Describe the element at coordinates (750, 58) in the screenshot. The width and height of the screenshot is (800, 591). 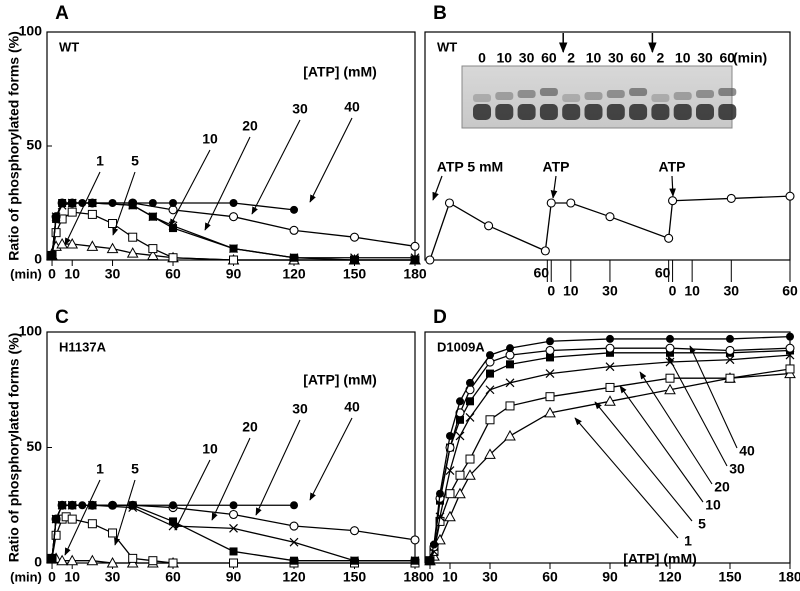
I see `gel-unit: (min)` at that location.